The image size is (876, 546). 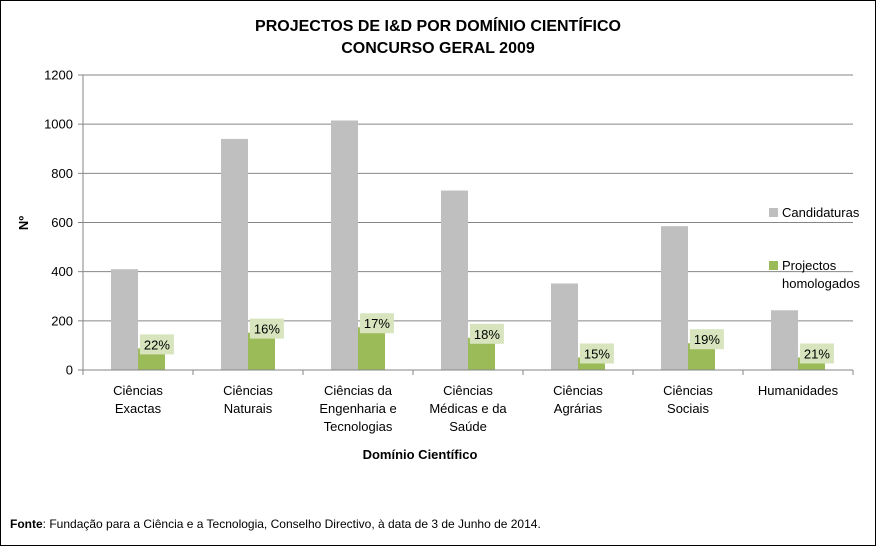 I want to click on data-label-5: 19%, so click(x=707, y=339).